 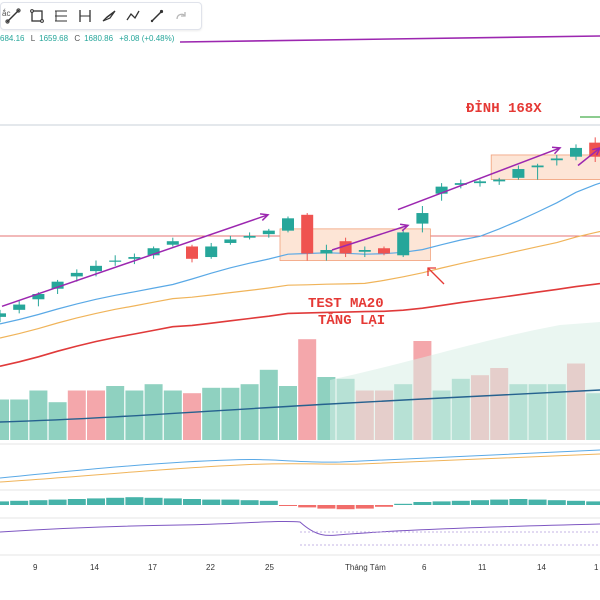 I want to click on trend-line-tool, so click(x=13, y=16).